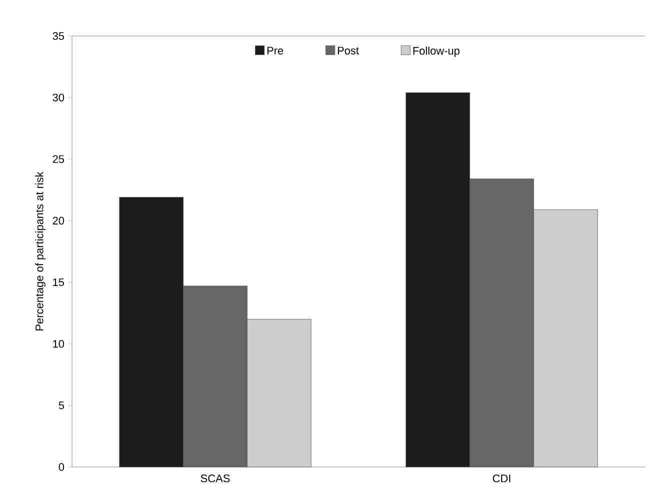  I want to click on y-tick-label: 35, so click(58, 36).